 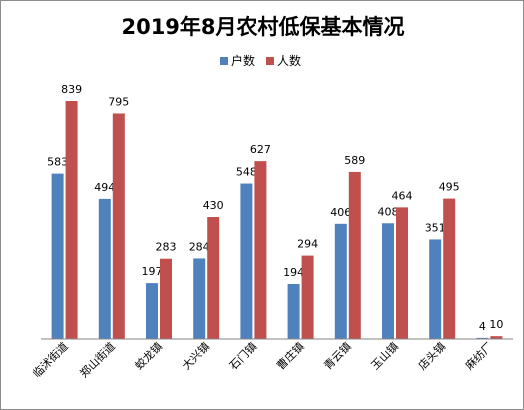 I want to click on data-label-people-9: 10, so click(x=496, y=324).